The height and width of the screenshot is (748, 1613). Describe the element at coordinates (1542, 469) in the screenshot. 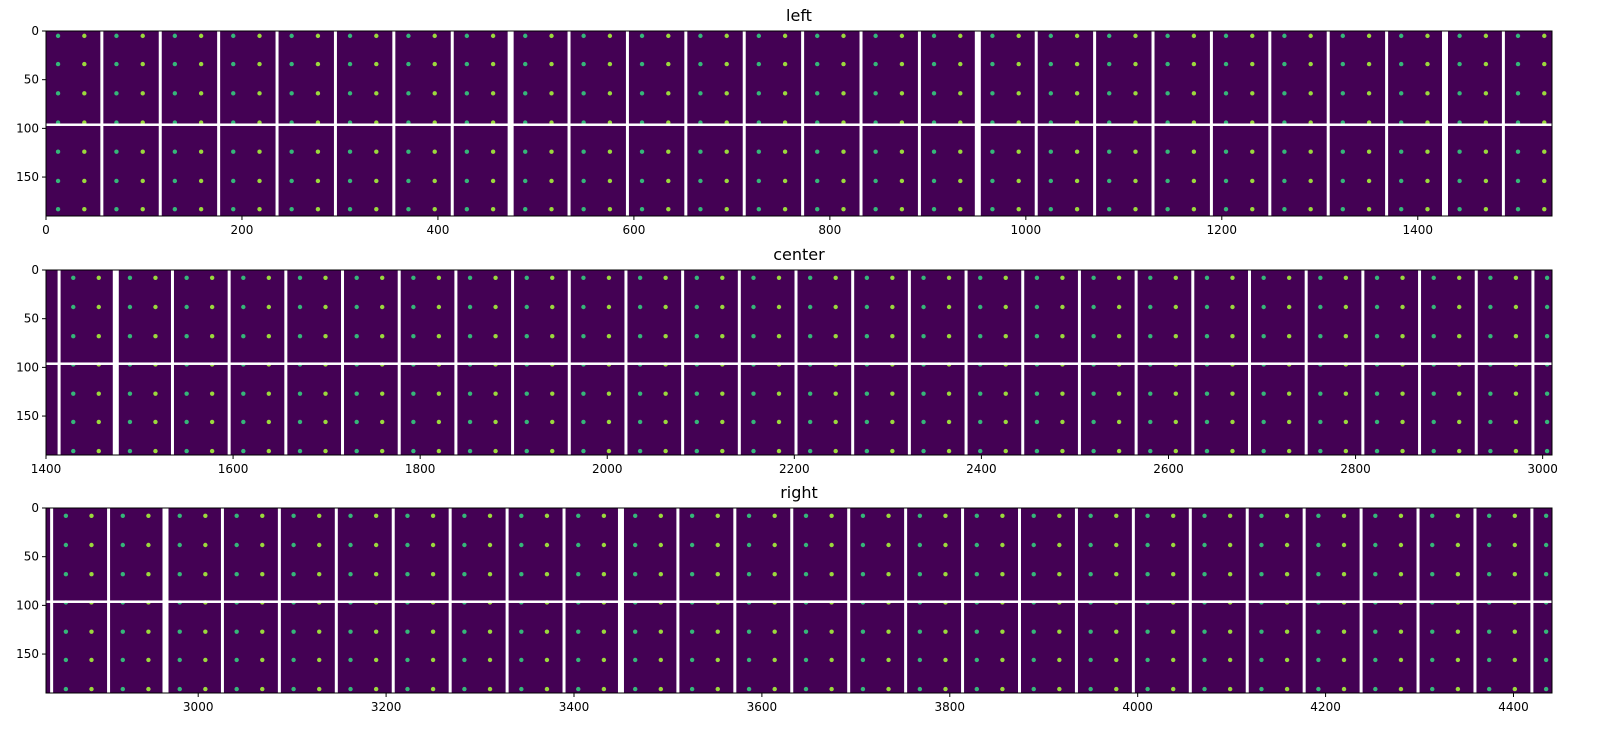

I see `x-tick-label: 3000` at that location.